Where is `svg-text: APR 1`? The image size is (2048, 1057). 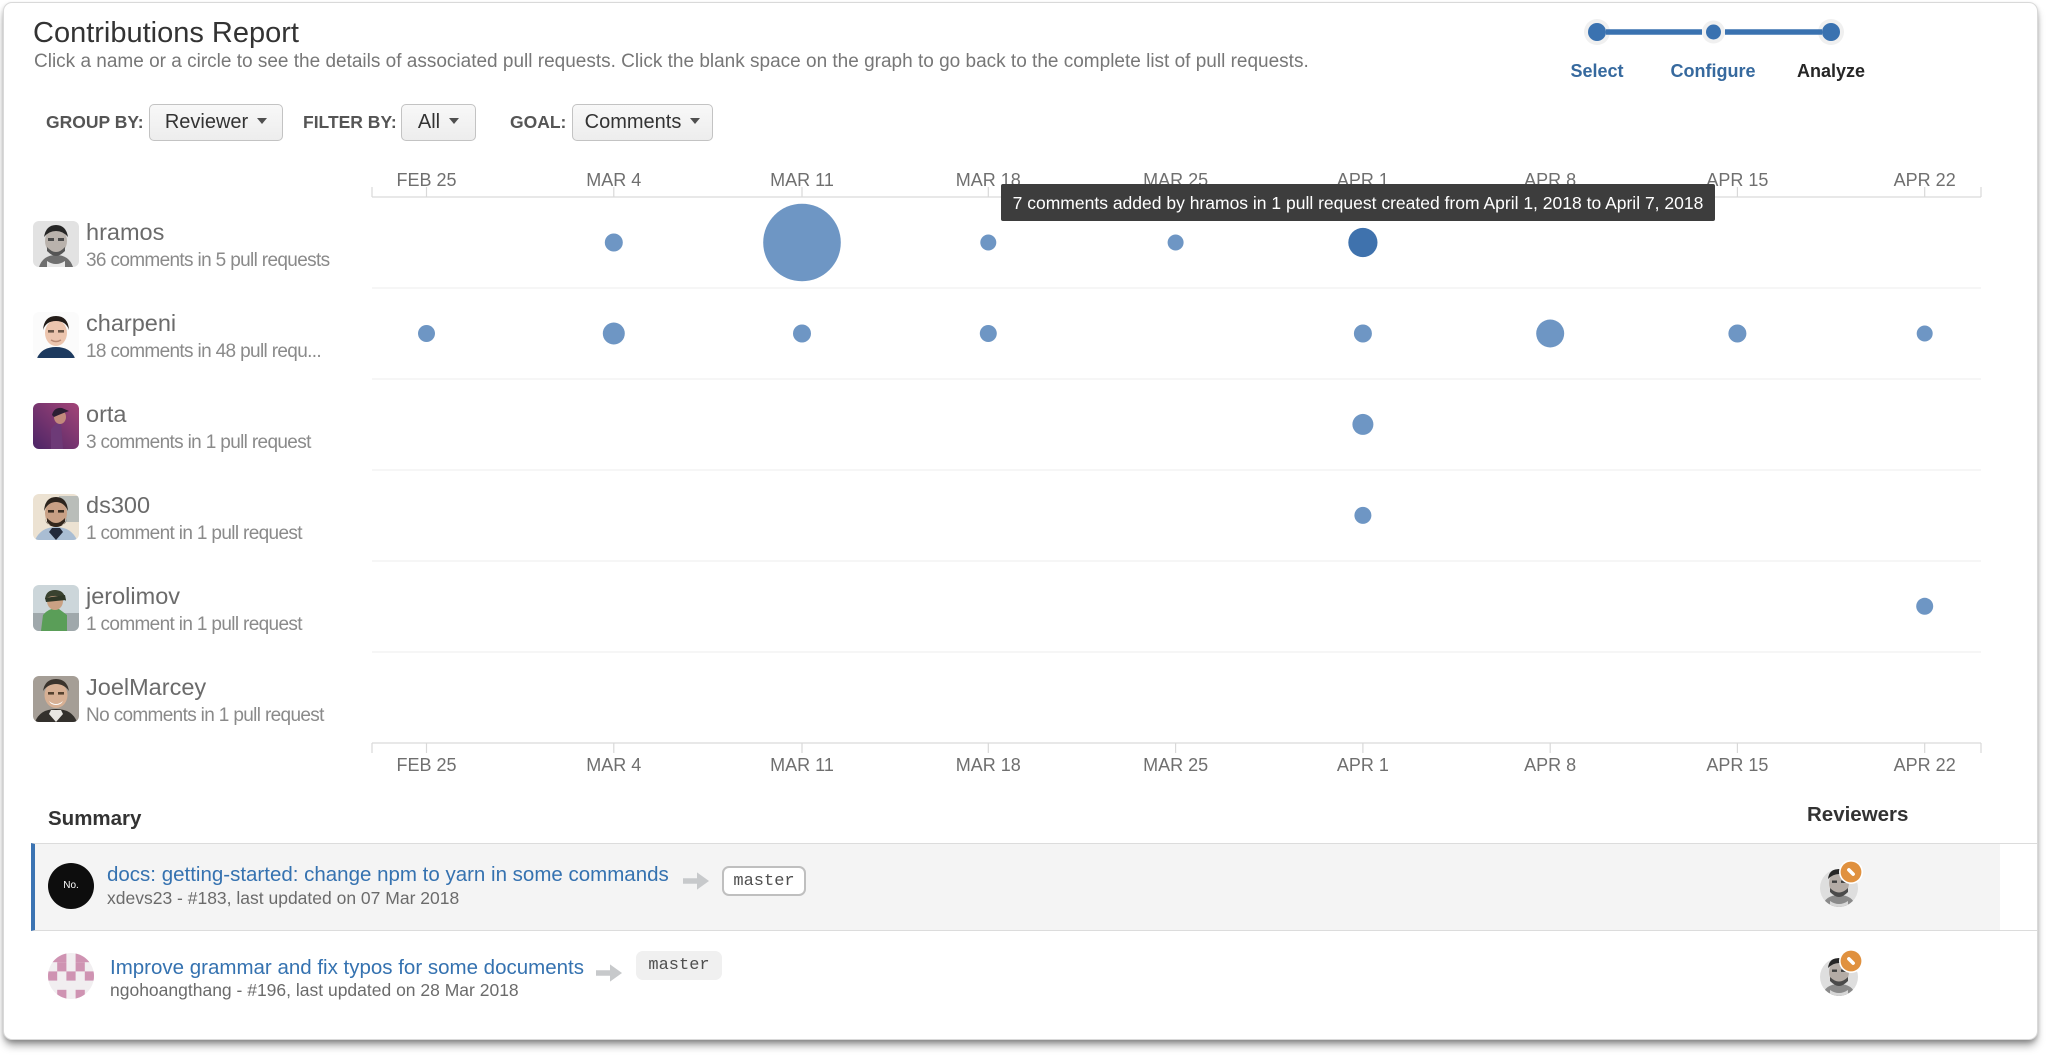 svg-text: APR 1 is located at coordinates (1363, 765).